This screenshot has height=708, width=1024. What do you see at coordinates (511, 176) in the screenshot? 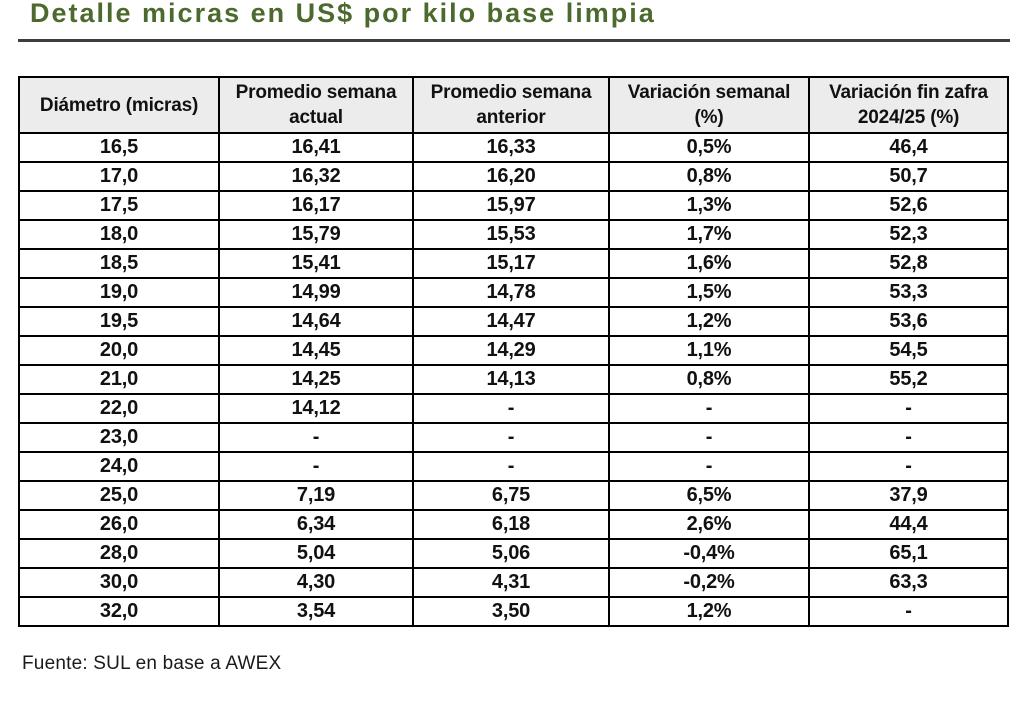
I see `value-cell: 16,20` at bounding box center [511, 176].